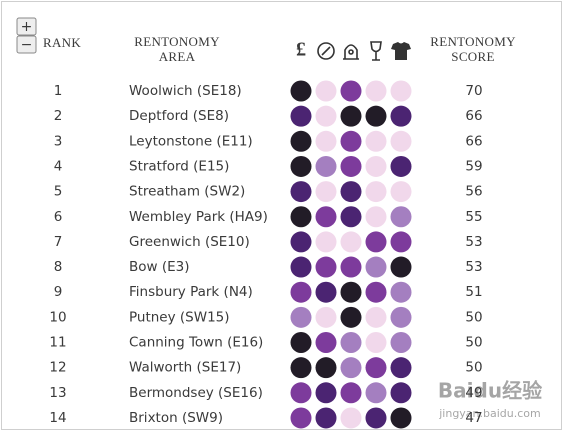 The width and height of the screenshot is (564, 431). What do you see at coordinates (376, 51) in the screenshot?
I see `nightlife-icon` at bounding box center [376, 51].